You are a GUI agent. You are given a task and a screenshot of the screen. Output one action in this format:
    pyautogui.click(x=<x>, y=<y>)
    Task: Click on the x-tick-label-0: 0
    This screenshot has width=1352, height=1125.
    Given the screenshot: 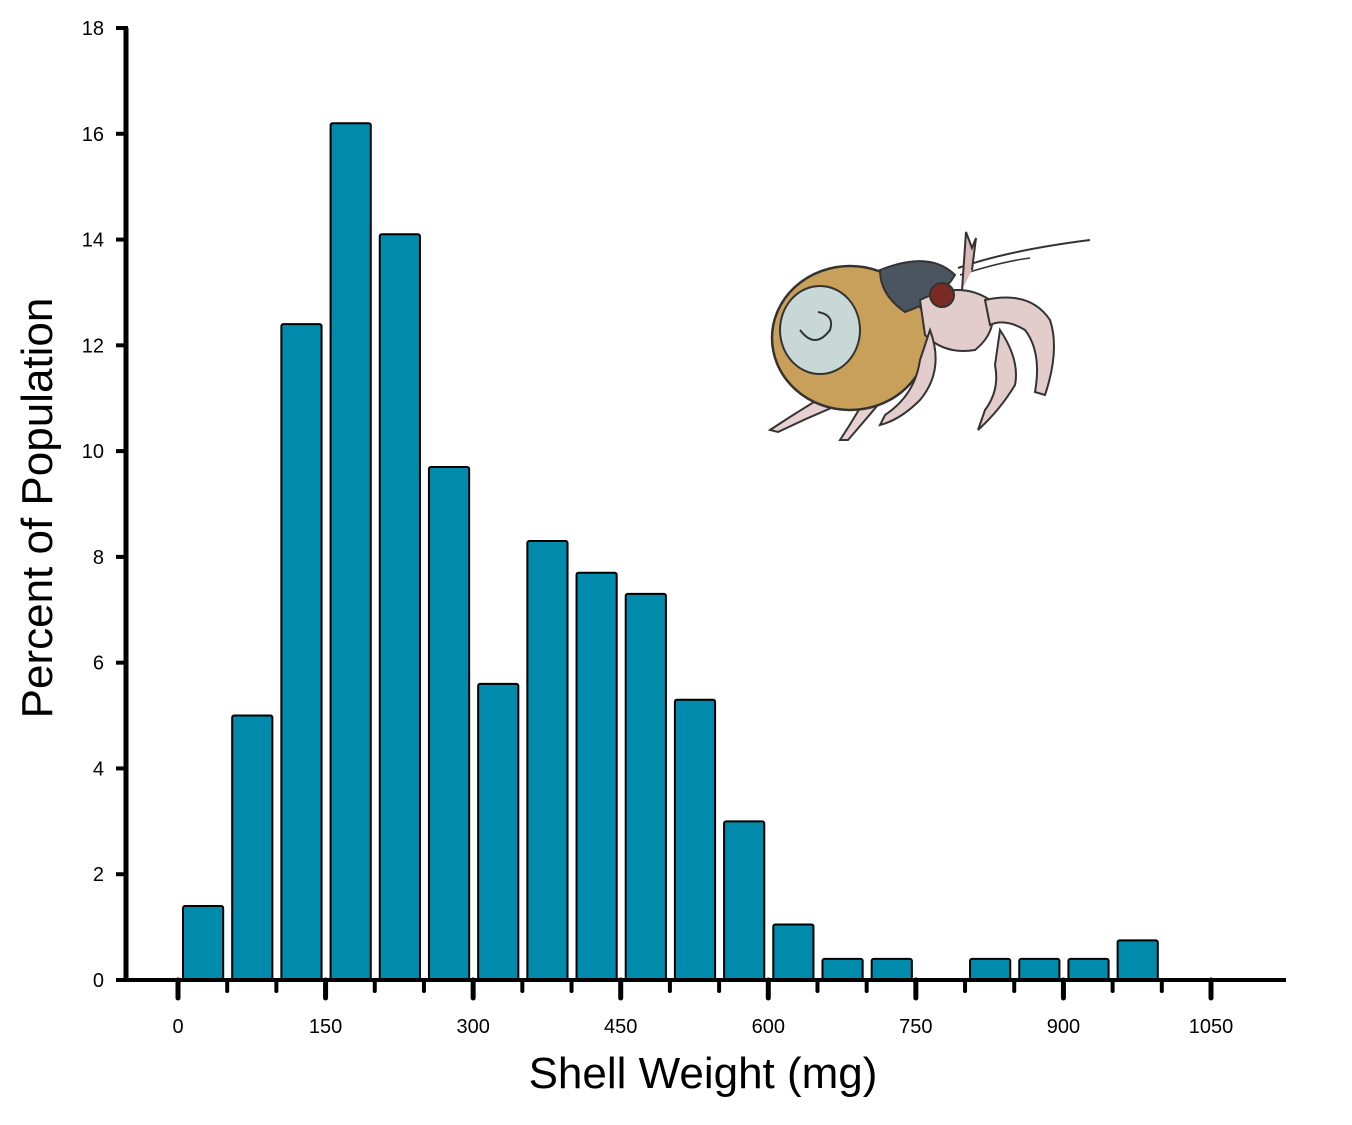 What is the action you would take?
    pyautogui.click(x=177, y=1027)
    